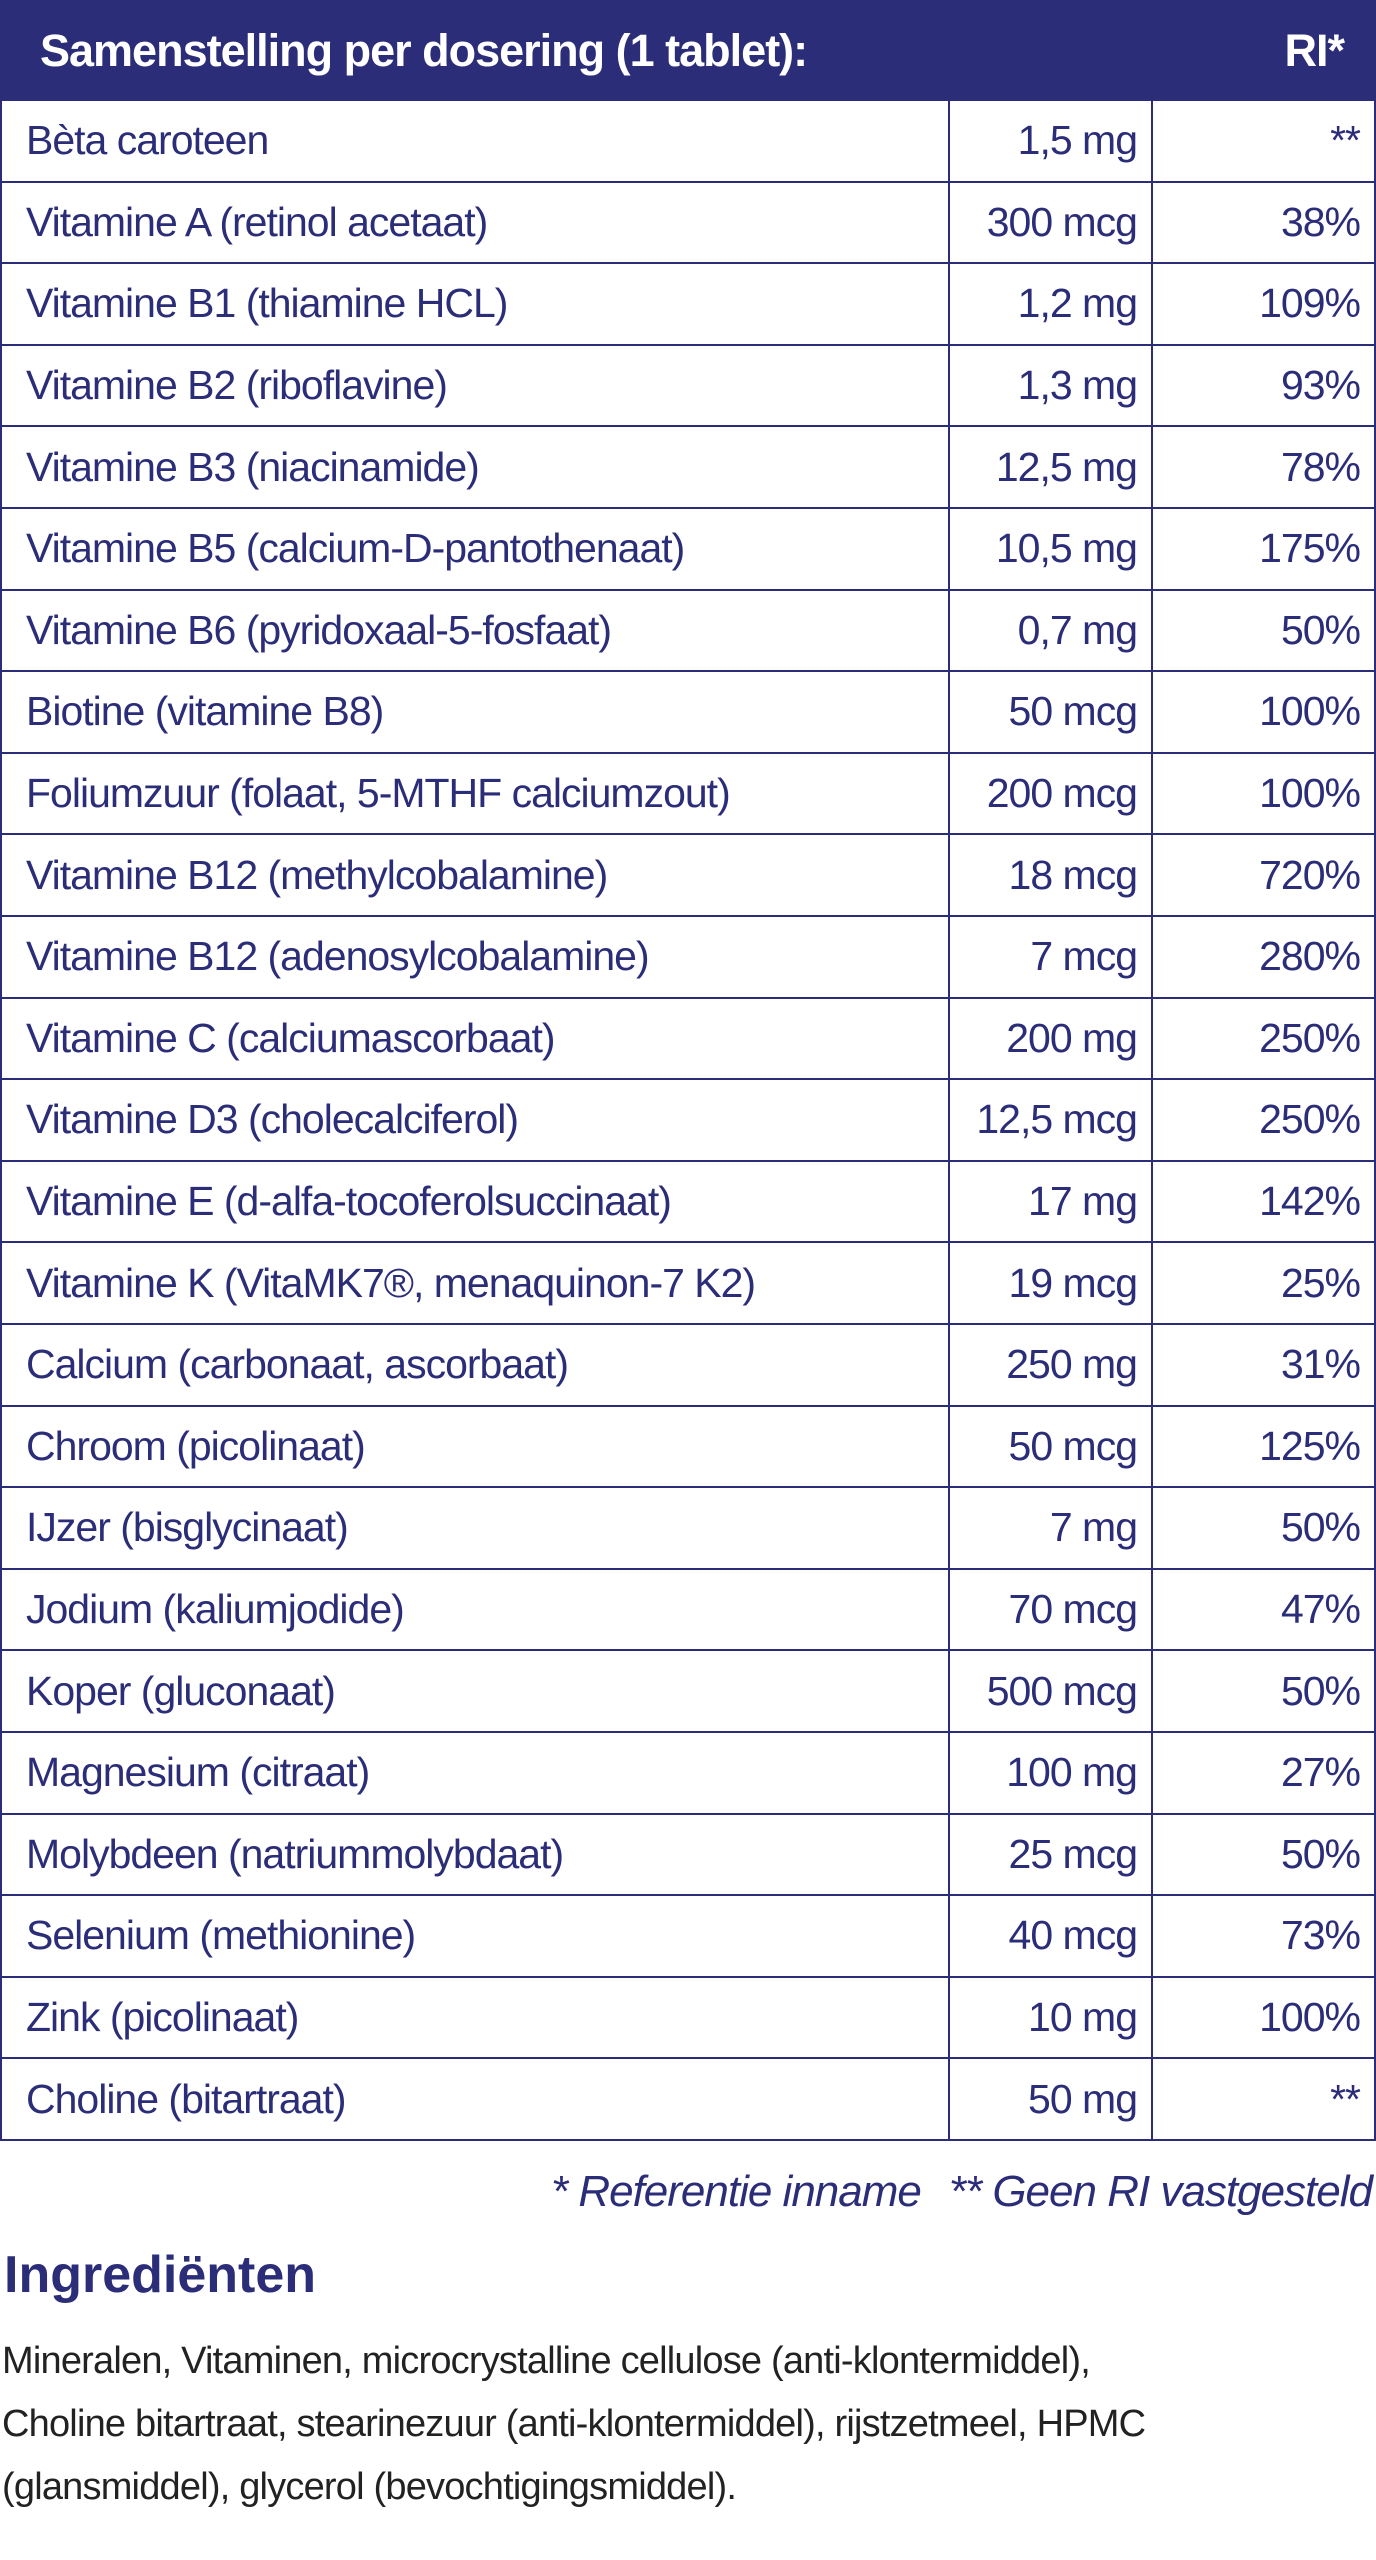 The width and height of the screenshot is (1376, 2560). I want to click on ri-value: 720%, so click(1263, 876).